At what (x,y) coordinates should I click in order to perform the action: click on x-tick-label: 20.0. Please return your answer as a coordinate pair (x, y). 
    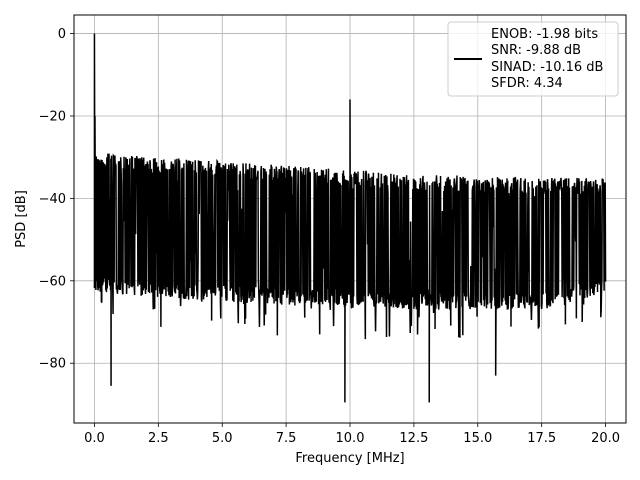
    Looking at the image, I should click on (605, 438).